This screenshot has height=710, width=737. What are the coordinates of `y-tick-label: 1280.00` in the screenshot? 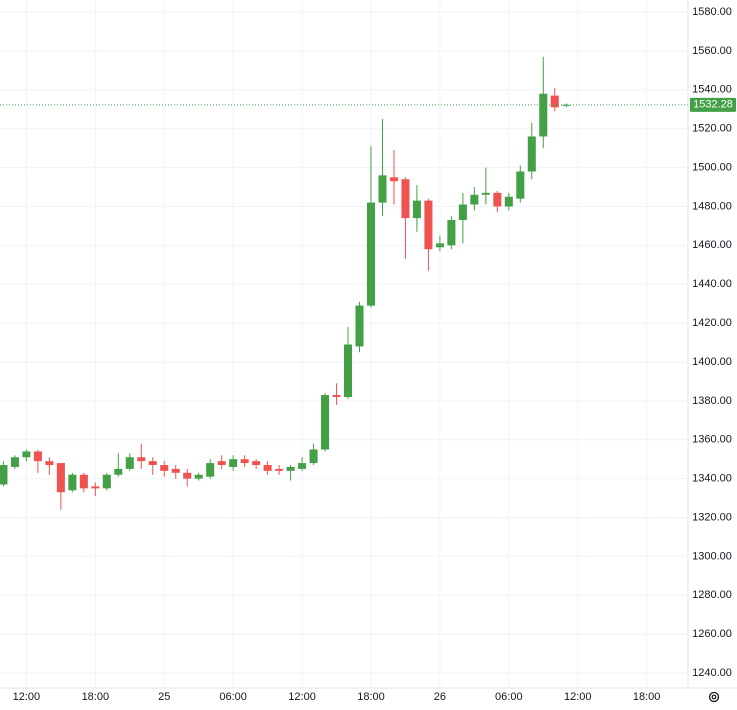 It's located at (712, 595).